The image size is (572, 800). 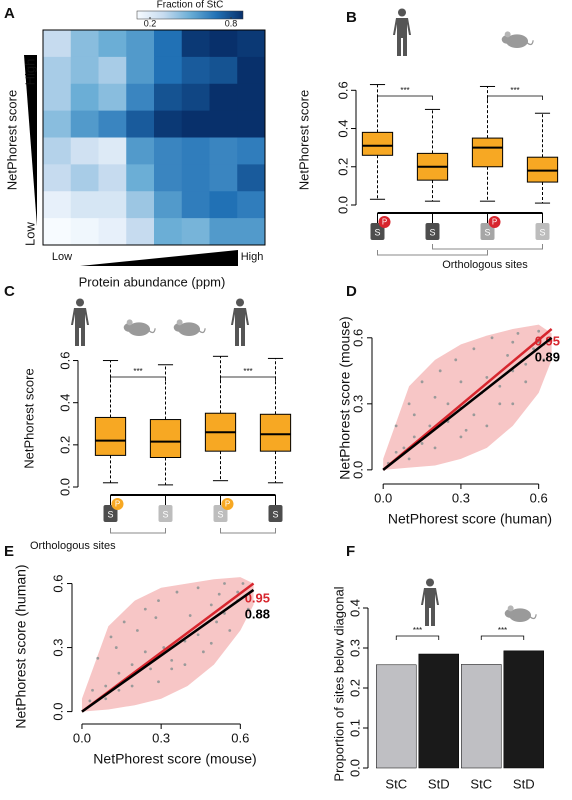 I want to click on ortholog-label: Orthologous sites, so click(x=73, y=546).